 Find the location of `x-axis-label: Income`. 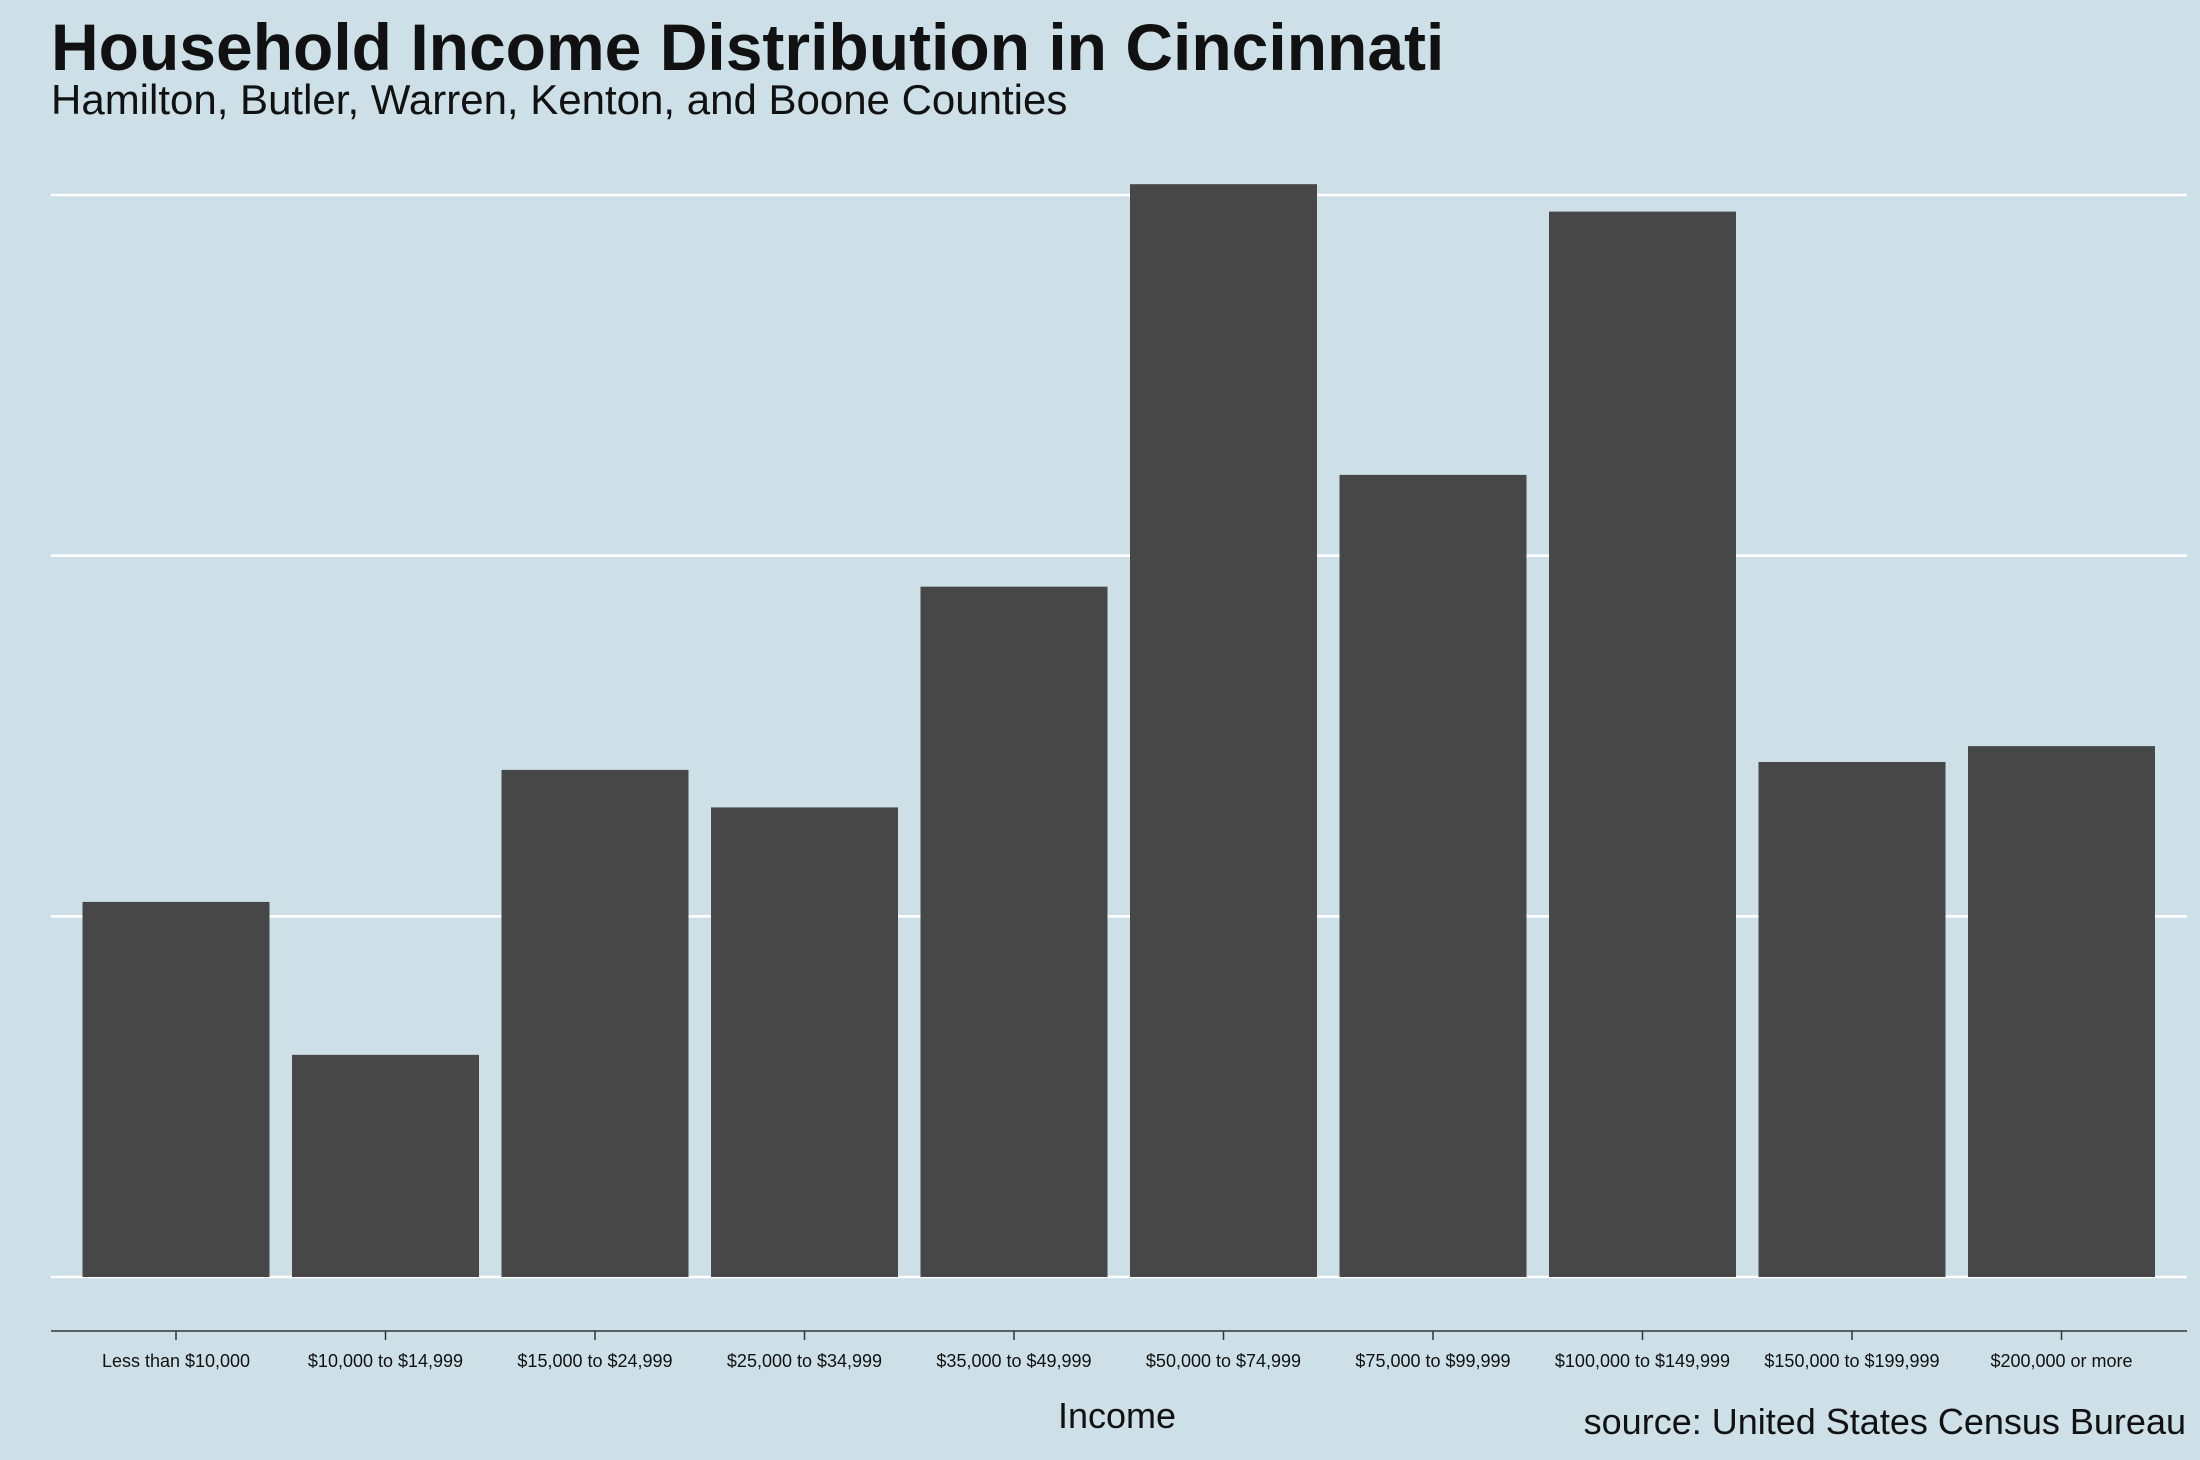

x-axis-label: Income is located at coordinates (1117, 1415).